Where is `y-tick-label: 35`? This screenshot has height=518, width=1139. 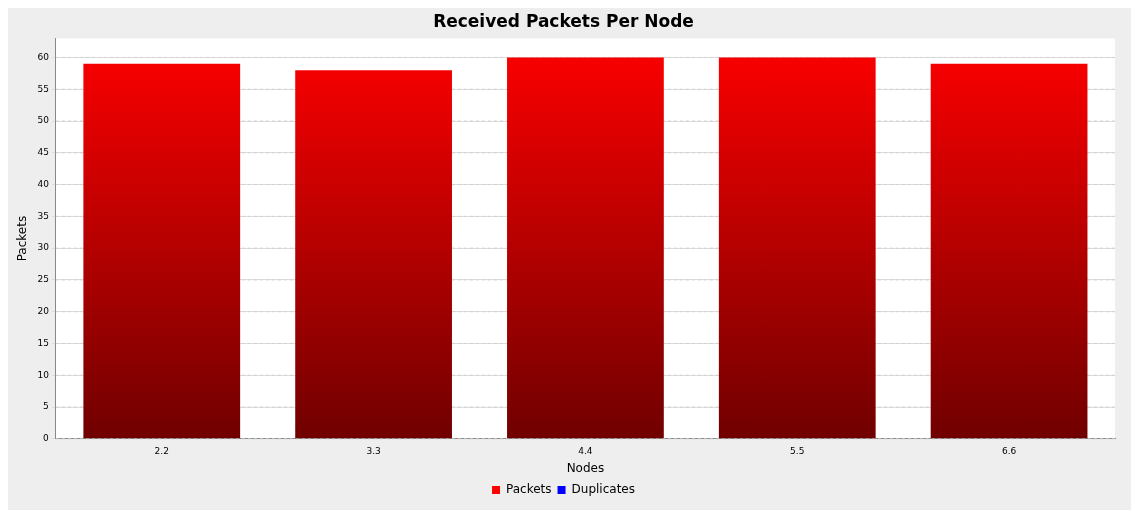 y-tick-label: 35 is located at coordinates (43, 215).